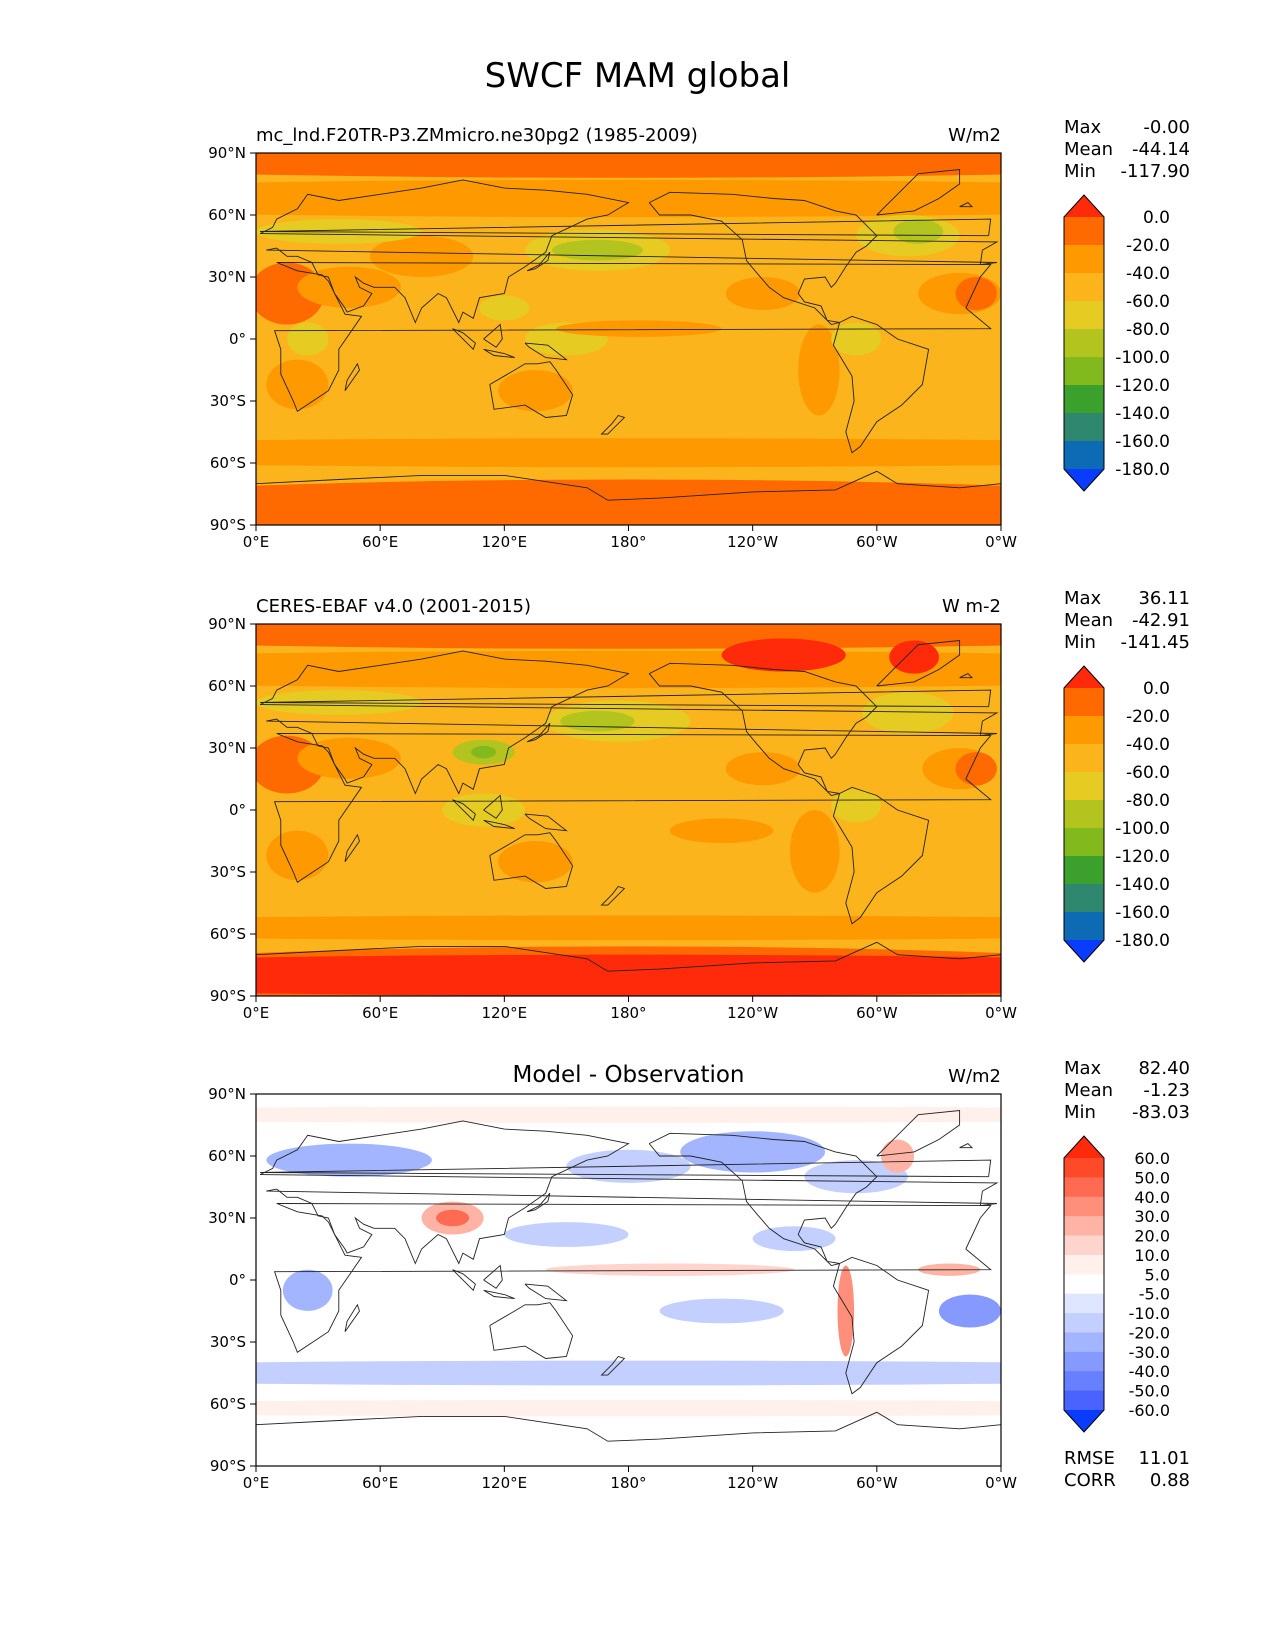 This screenshot has height=1650, width=1275. Describe the element at coordinates (1149, 1410) in the screenshot. I see `colorbar-label: -60.0` at that location.